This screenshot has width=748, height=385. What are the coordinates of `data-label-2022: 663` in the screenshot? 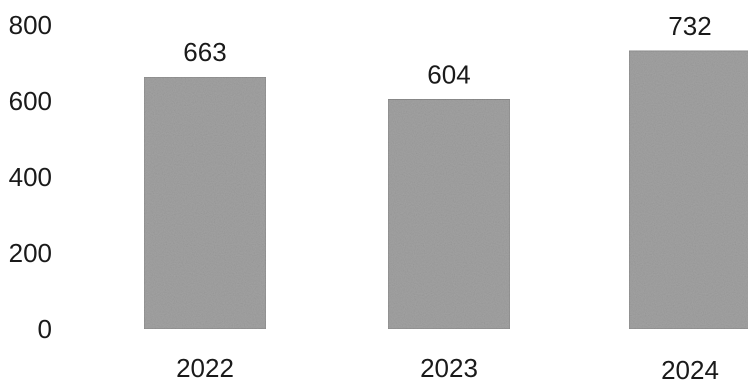 It's located at (204, 52).